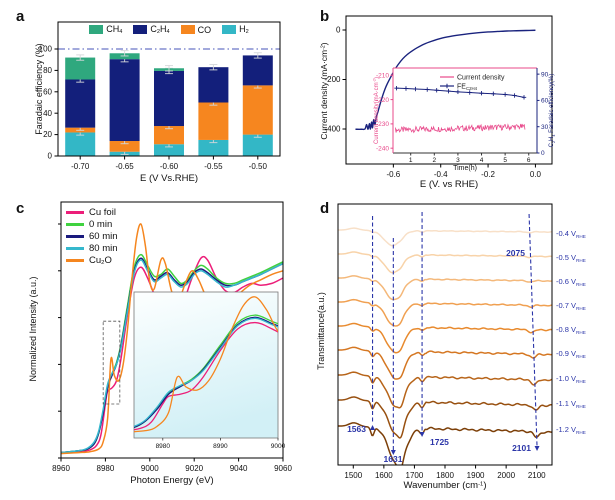 The height and width of the screenshot is (500, 615). I want to click on panel-a-legend: CH4 C2H4 CO H2, so click(169, 29).